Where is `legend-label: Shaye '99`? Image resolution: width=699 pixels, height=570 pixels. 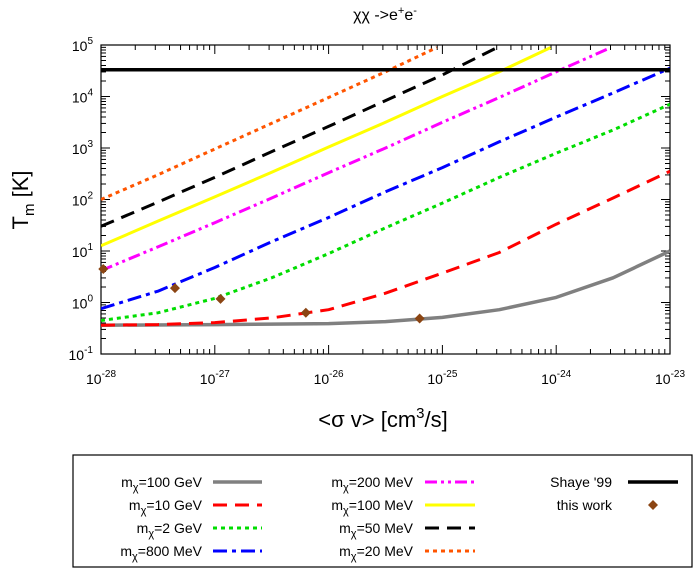
legend-label: Shaye '99 is located at coordinates (581, 482).